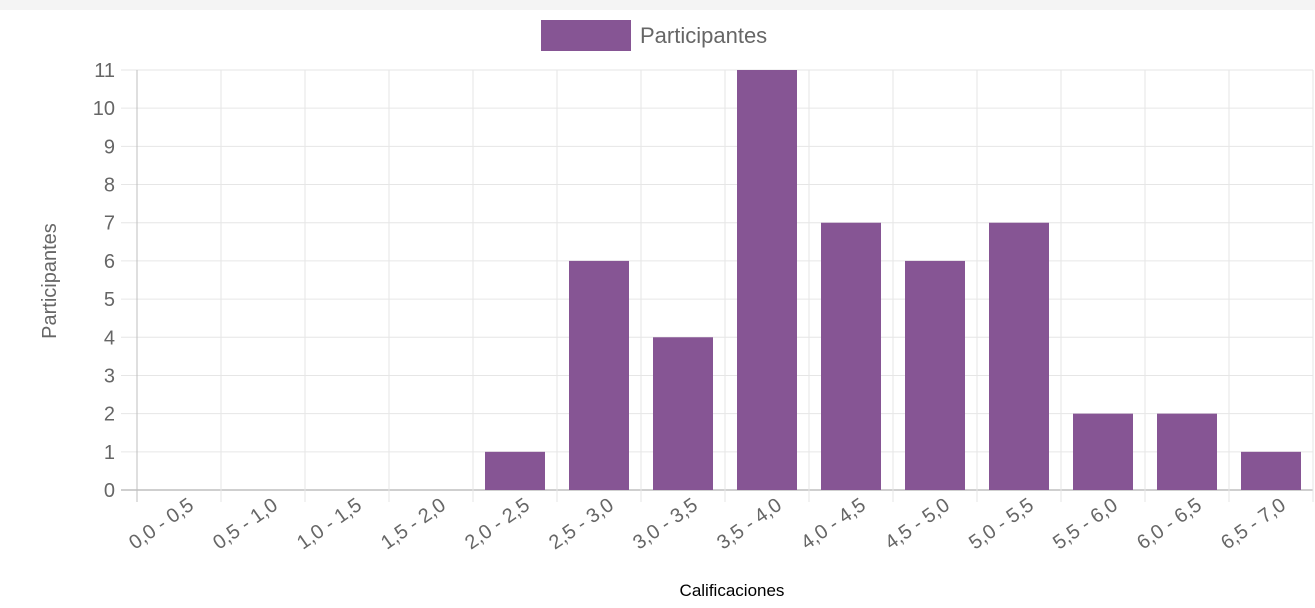 Image resolution: width=1315 pixels, height=608 pixels. Describe the element at coordinates (833, 524) in the screenshot. I see `x-tick-label: 4,0 - 4,5` at that location.